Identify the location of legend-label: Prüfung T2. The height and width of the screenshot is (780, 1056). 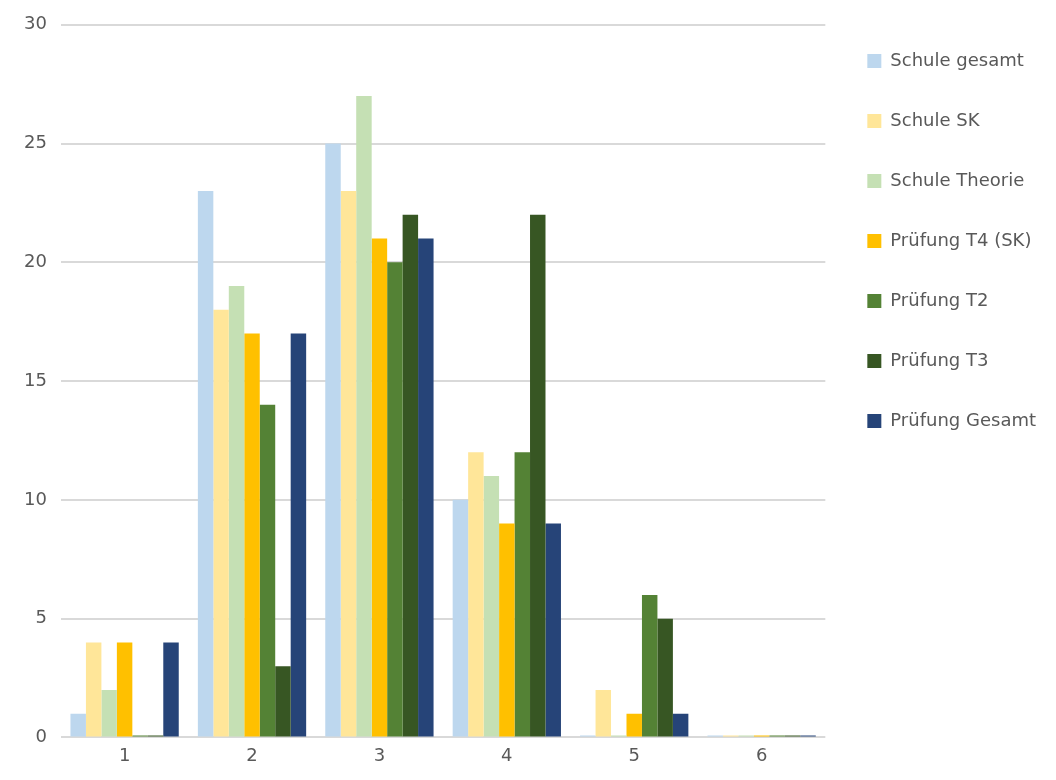
(939, 299).